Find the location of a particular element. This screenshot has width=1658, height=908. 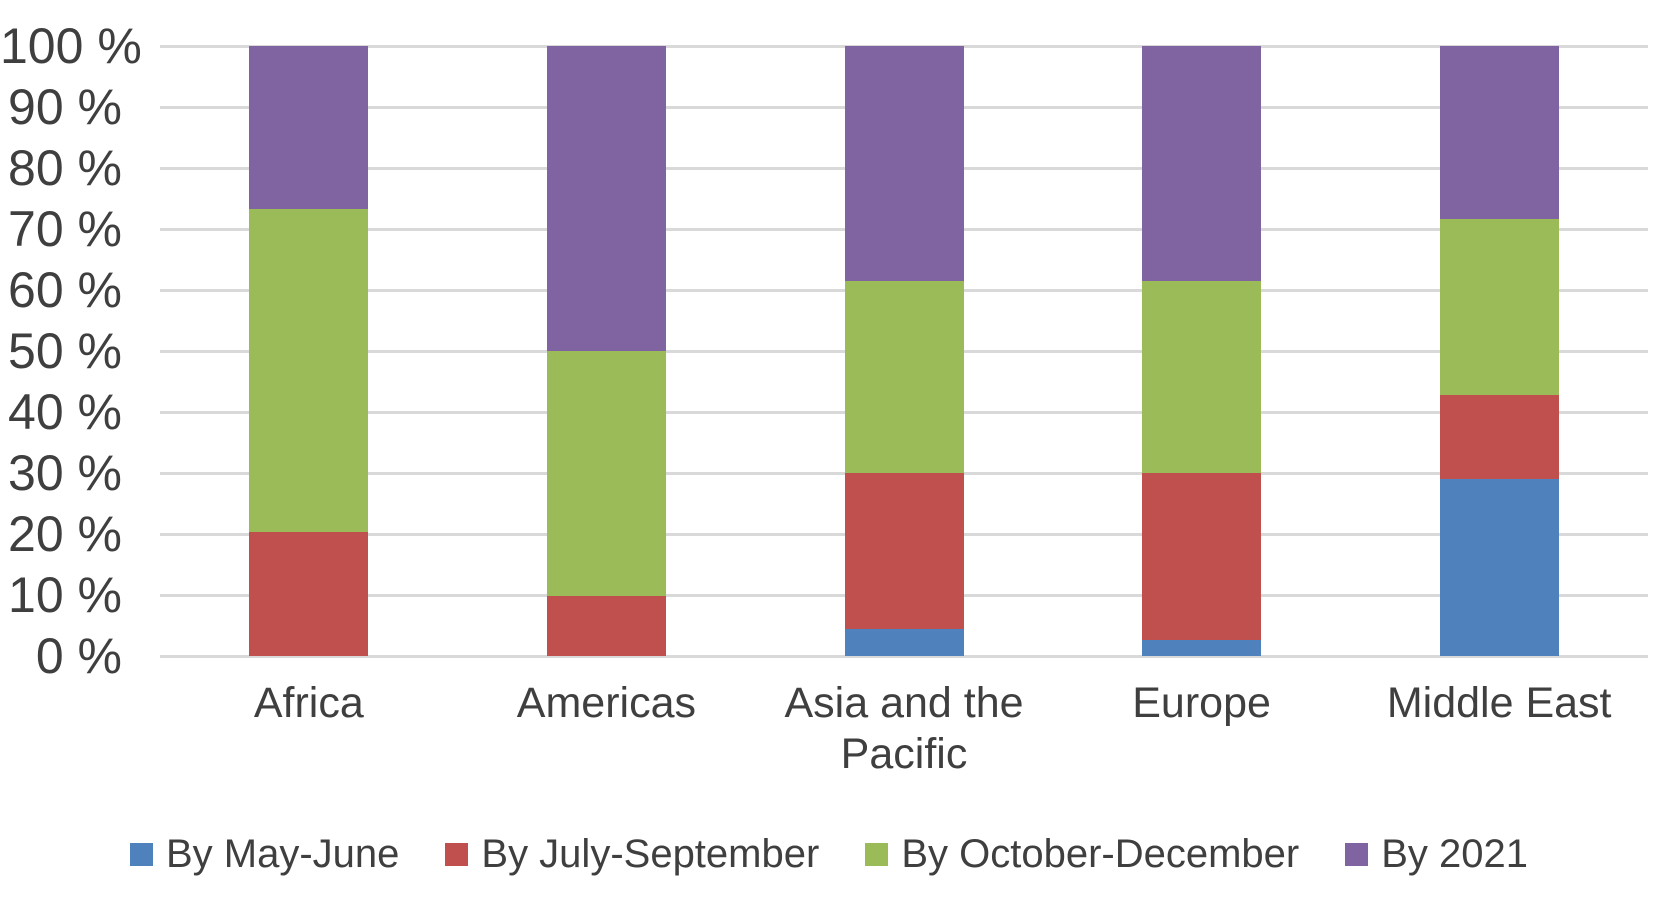

legend-item: By 2021 is located at coordinates (1436, 854).